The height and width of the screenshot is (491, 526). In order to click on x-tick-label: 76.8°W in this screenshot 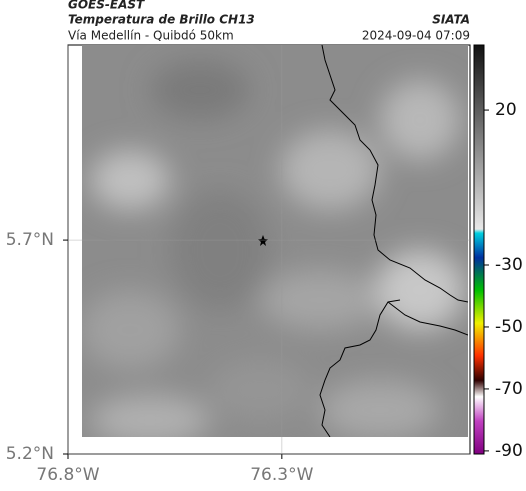, I will do `click(67, 475)`.